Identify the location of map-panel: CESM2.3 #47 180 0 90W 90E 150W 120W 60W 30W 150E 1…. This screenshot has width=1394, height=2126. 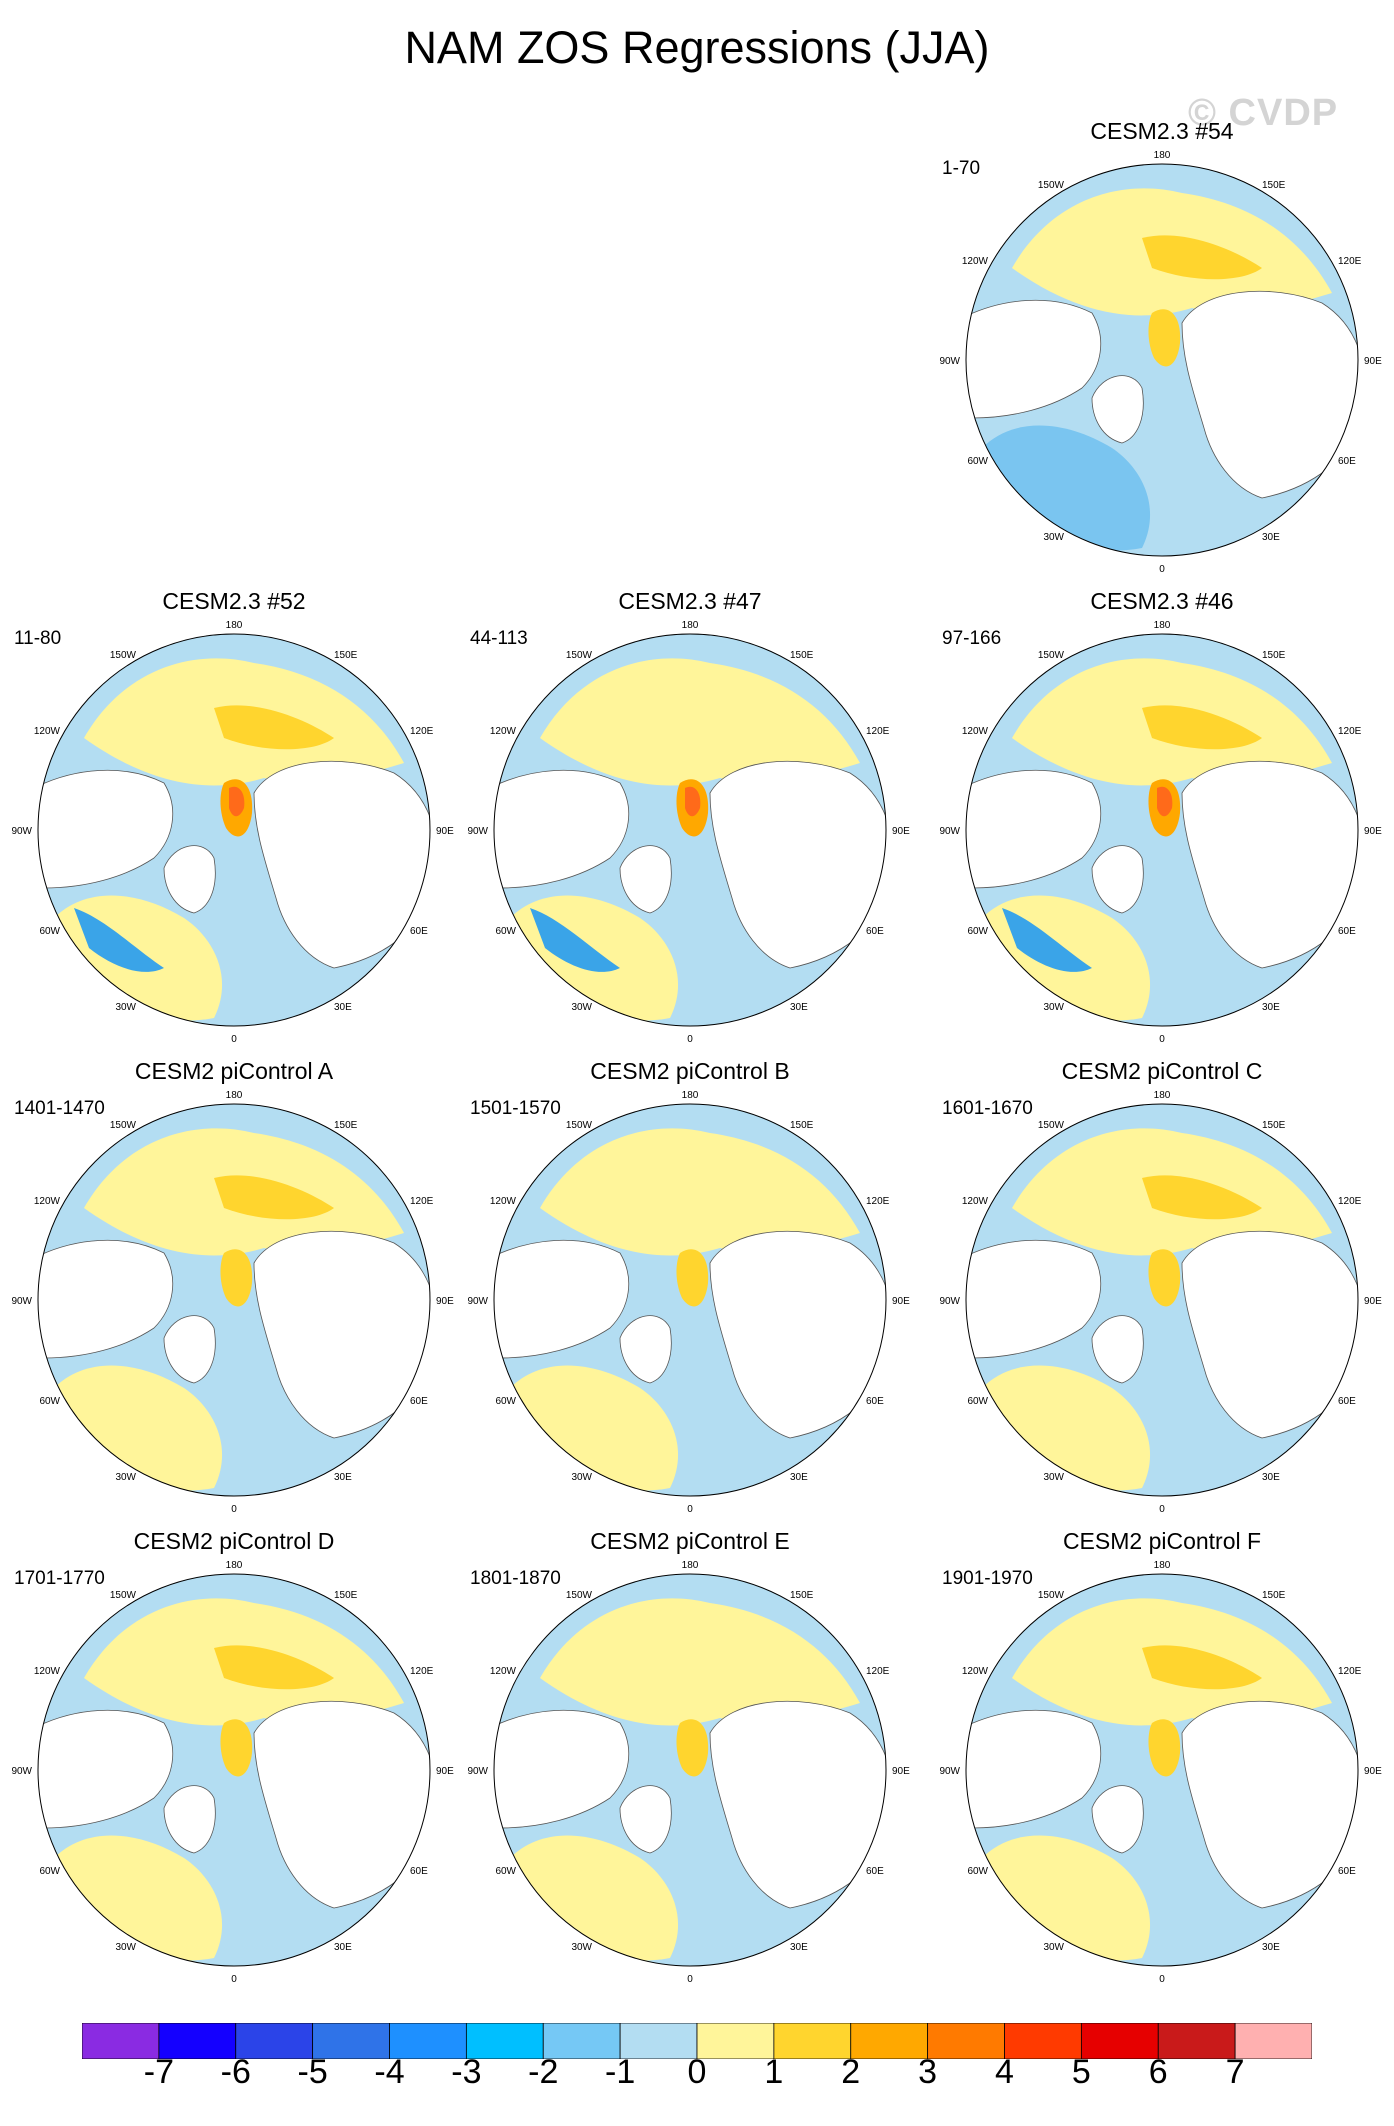
(688, 818).